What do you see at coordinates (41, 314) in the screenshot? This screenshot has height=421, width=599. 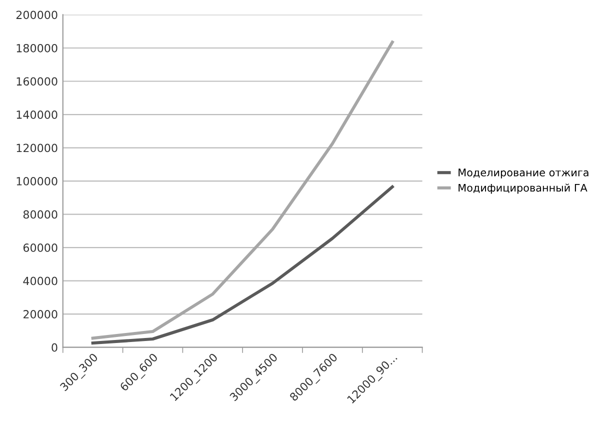 I see `y-tick-label: 20000` at bounding box center [41, 314].